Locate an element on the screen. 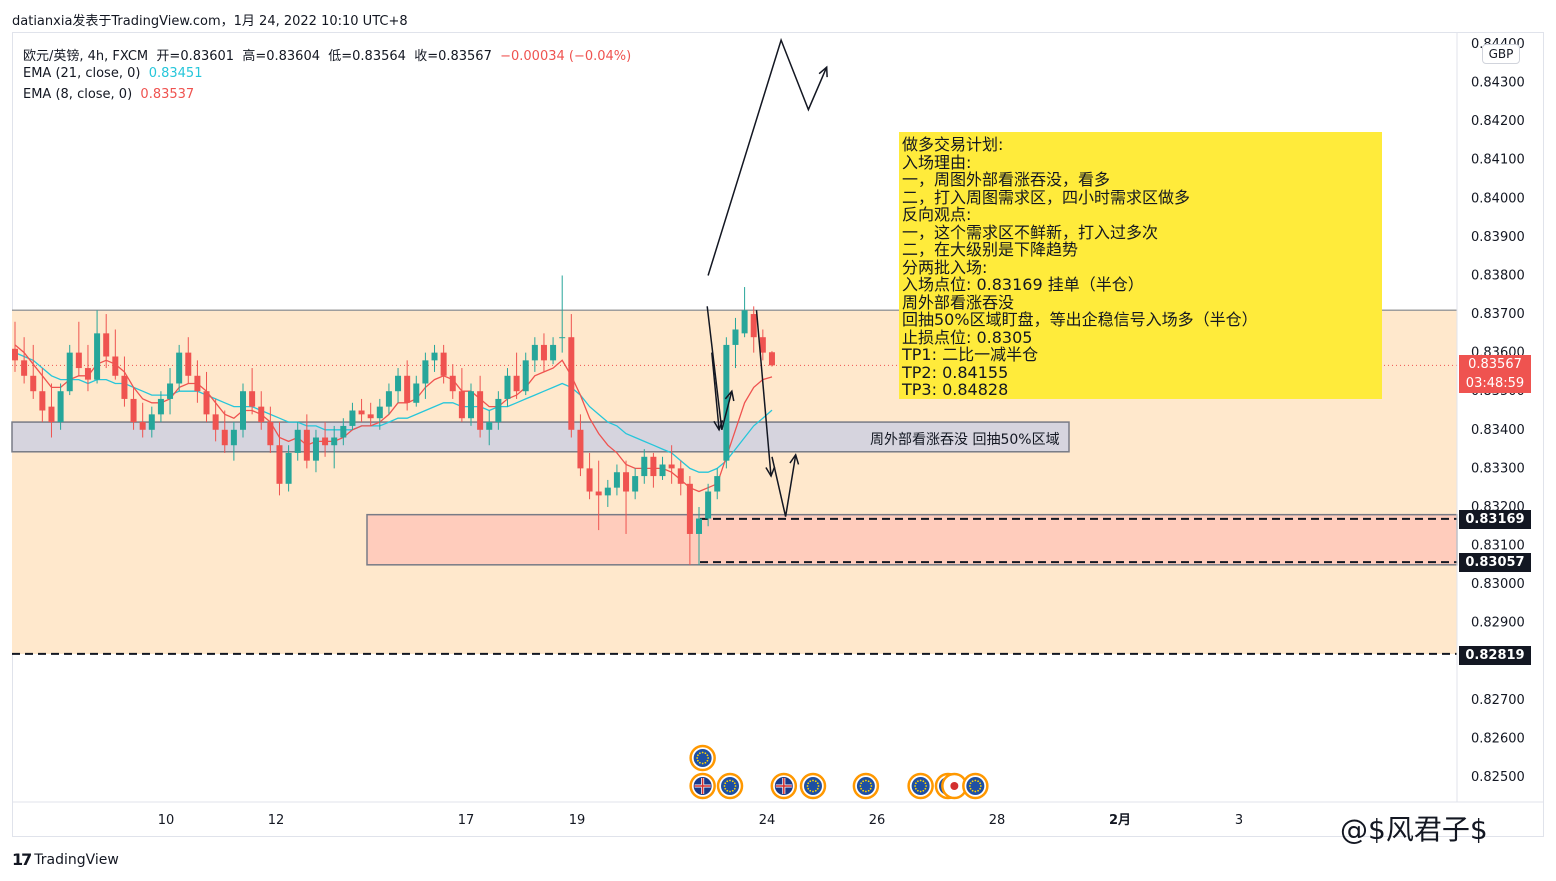 The image size is (1556, 881). ema8-value: 0.83537 is located at coordinates (167, 94).